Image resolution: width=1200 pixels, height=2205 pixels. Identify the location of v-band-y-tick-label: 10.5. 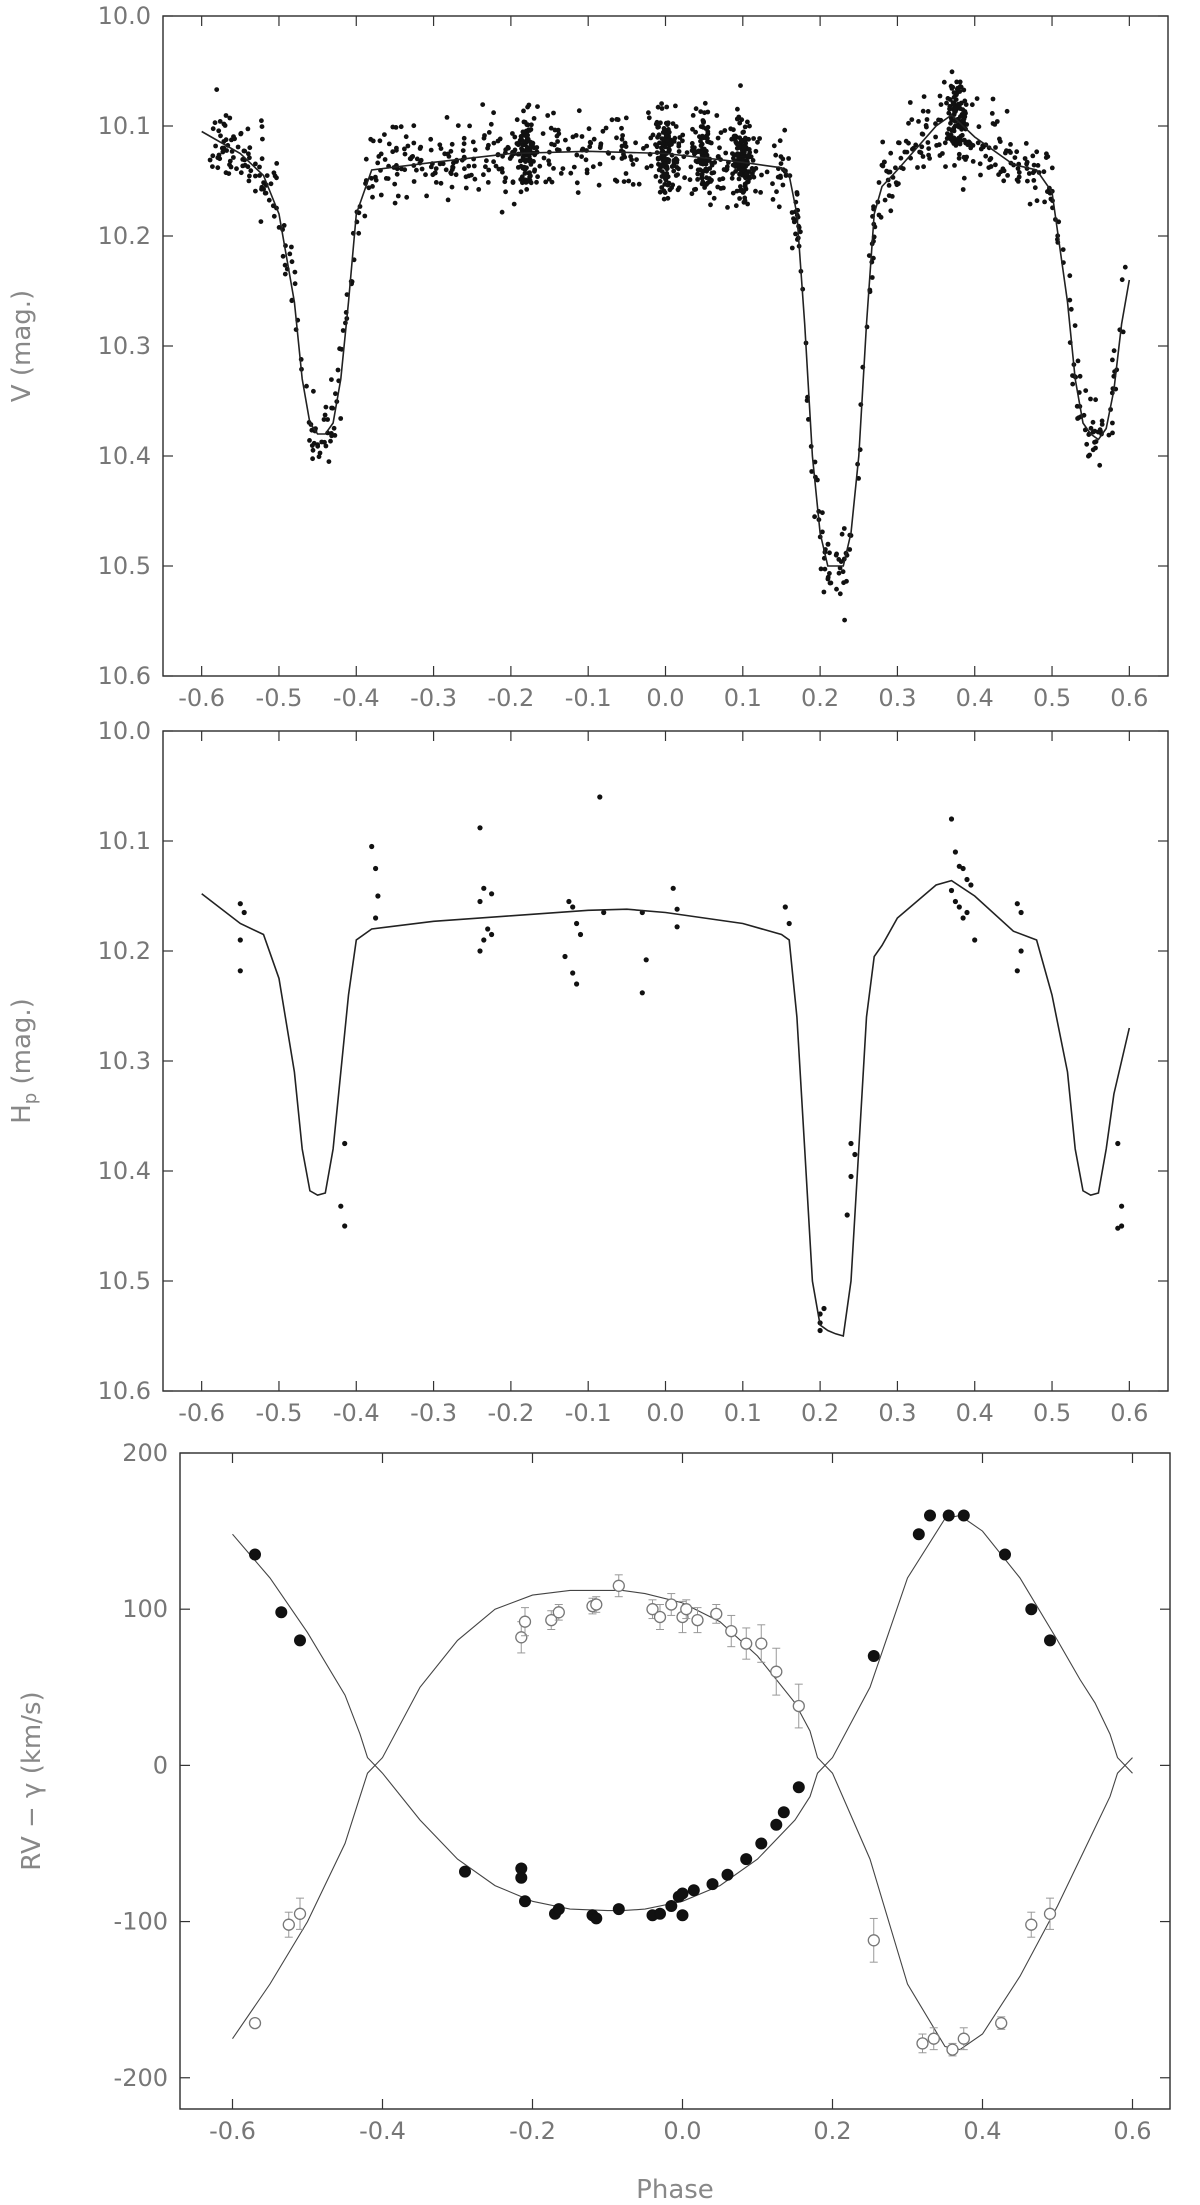
(124, 566).